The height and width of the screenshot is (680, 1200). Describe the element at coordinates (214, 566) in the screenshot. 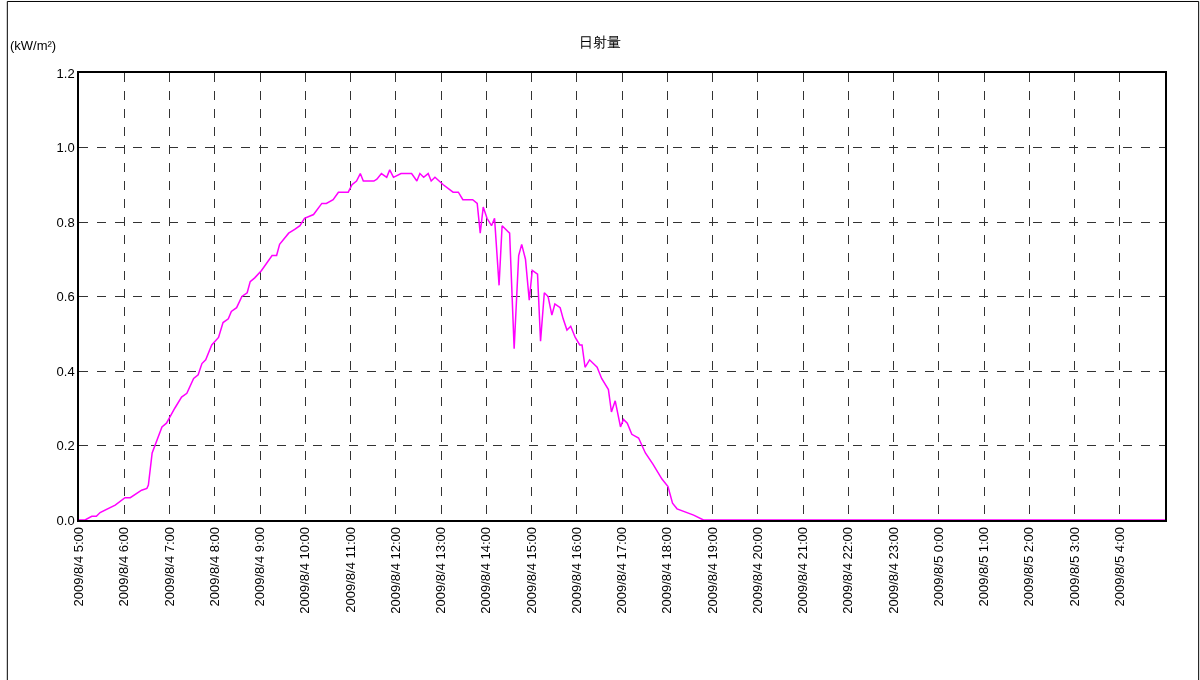

I see `x-tick-label: 2009/8/4 8:00` at that location.